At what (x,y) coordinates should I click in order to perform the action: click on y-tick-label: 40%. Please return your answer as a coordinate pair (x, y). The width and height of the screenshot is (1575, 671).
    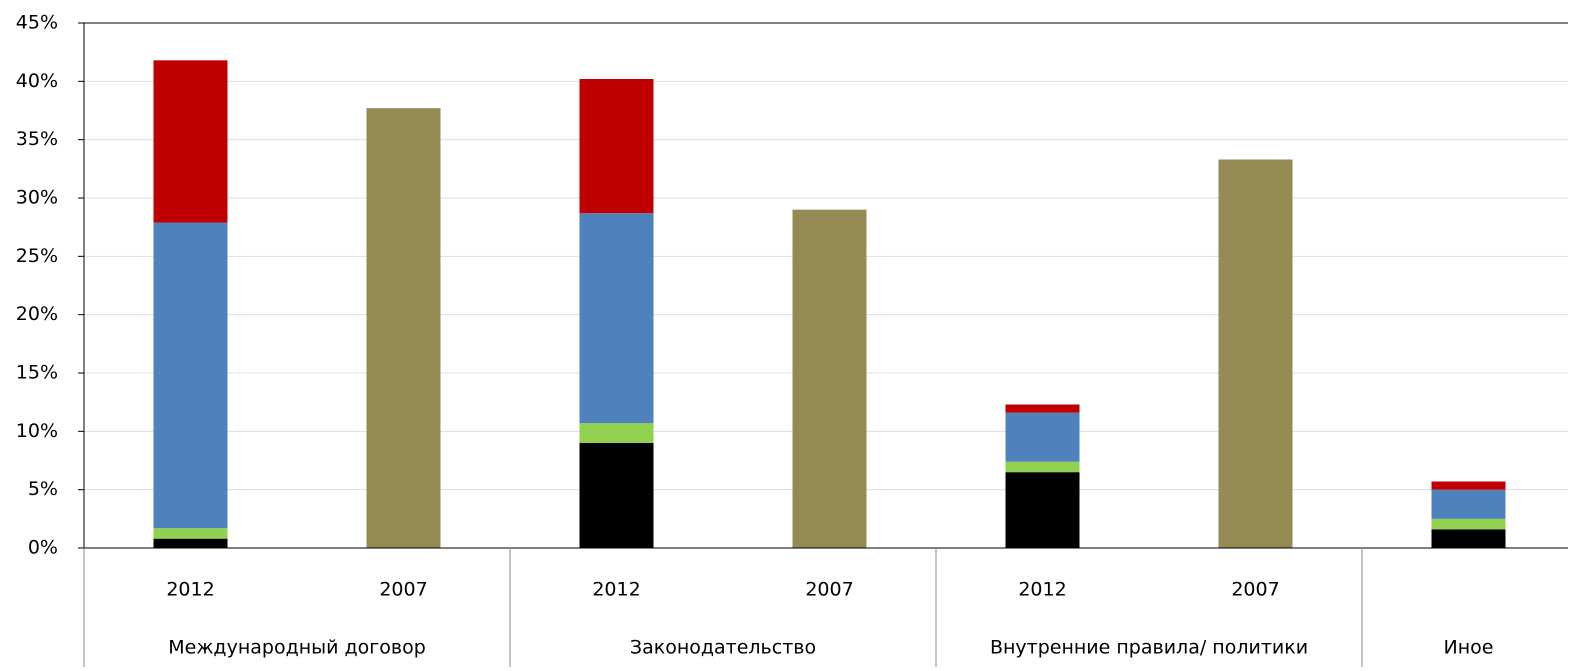
    Looking at the image, I should click on (37, 81).